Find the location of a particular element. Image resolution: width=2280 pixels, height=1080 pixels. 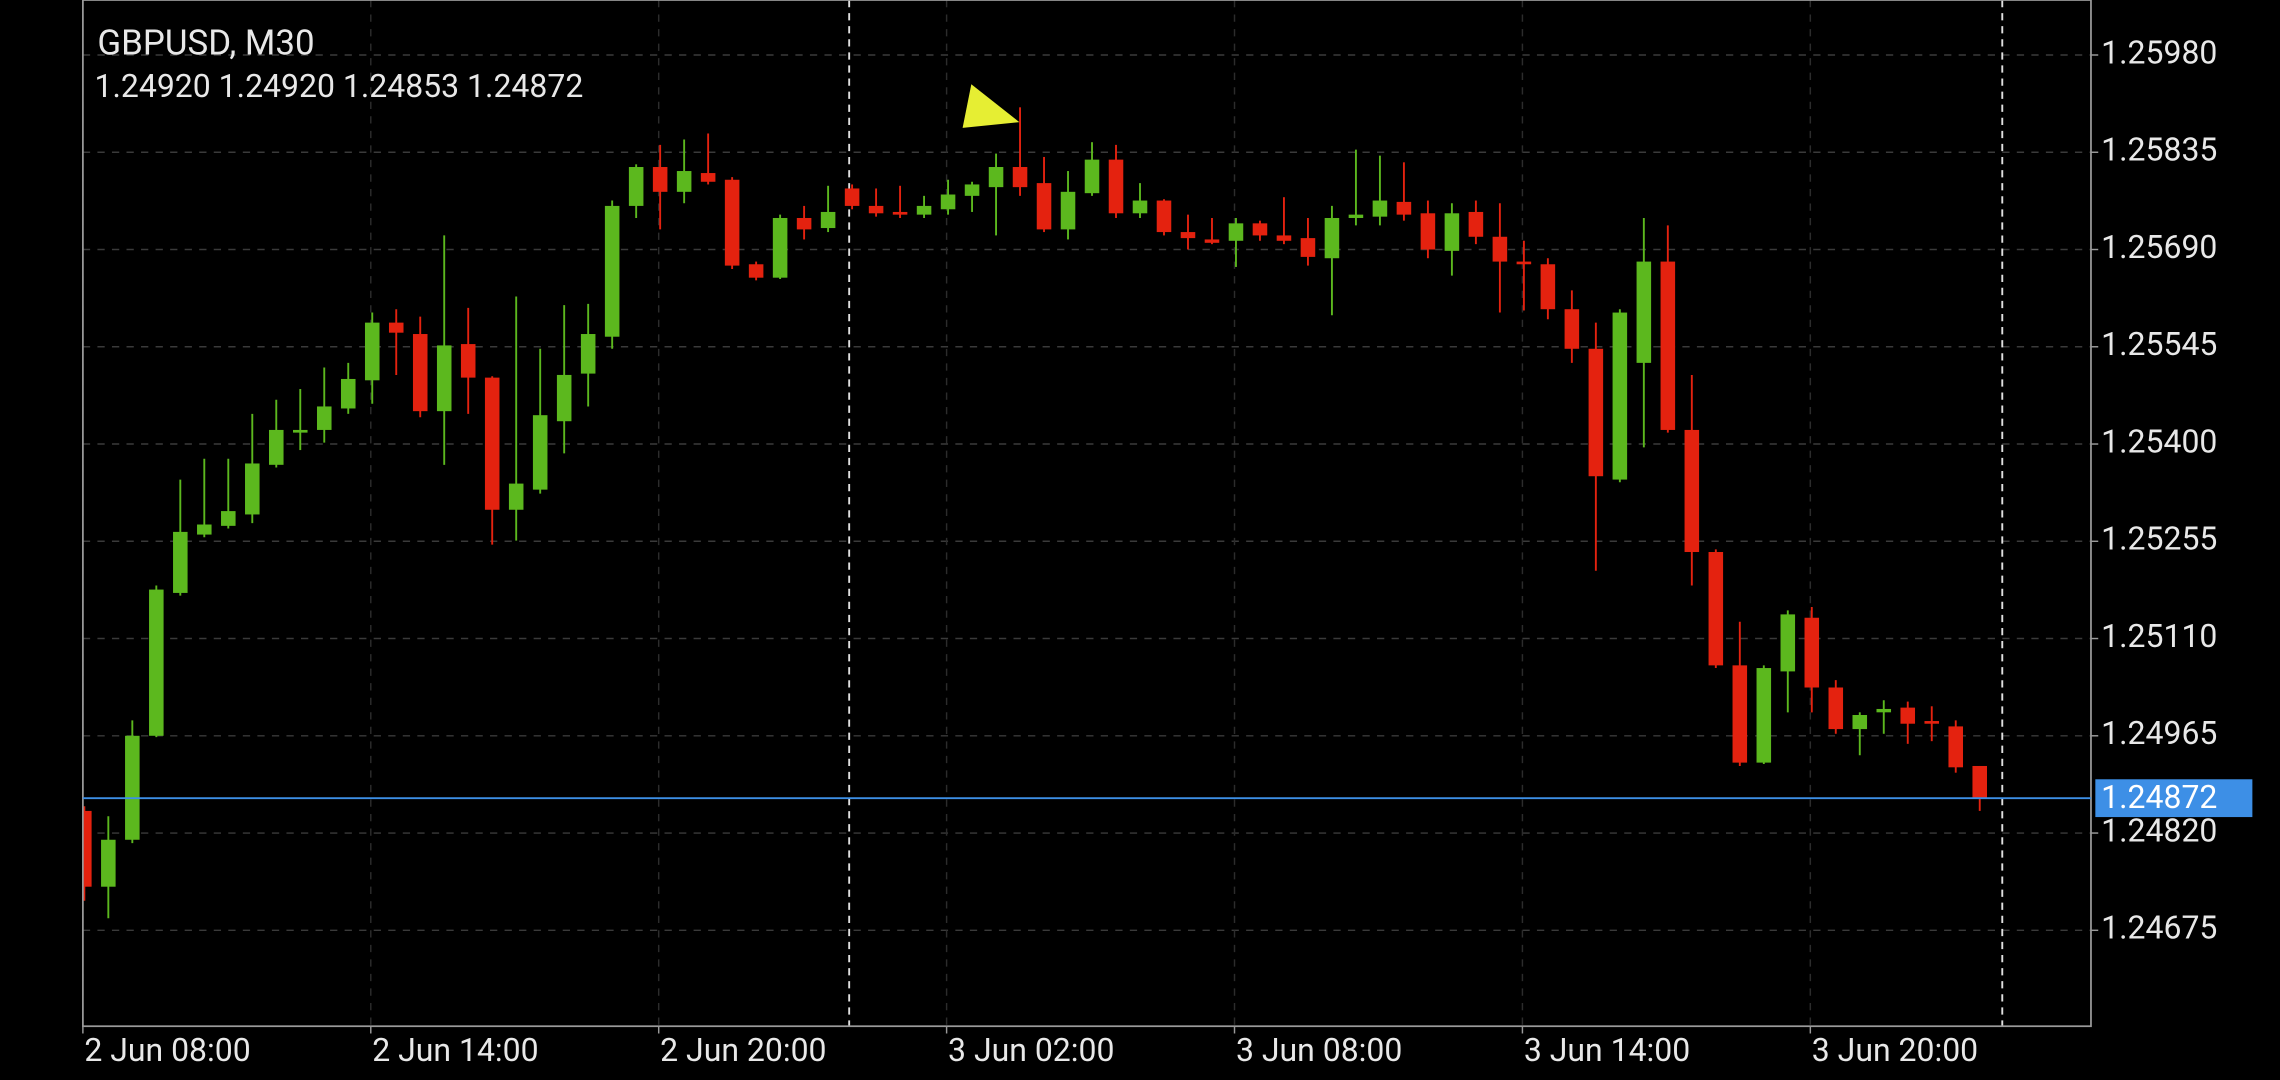

x-tick-label: 3 Jun 14:00 is located at coordinates (1607, 1050).